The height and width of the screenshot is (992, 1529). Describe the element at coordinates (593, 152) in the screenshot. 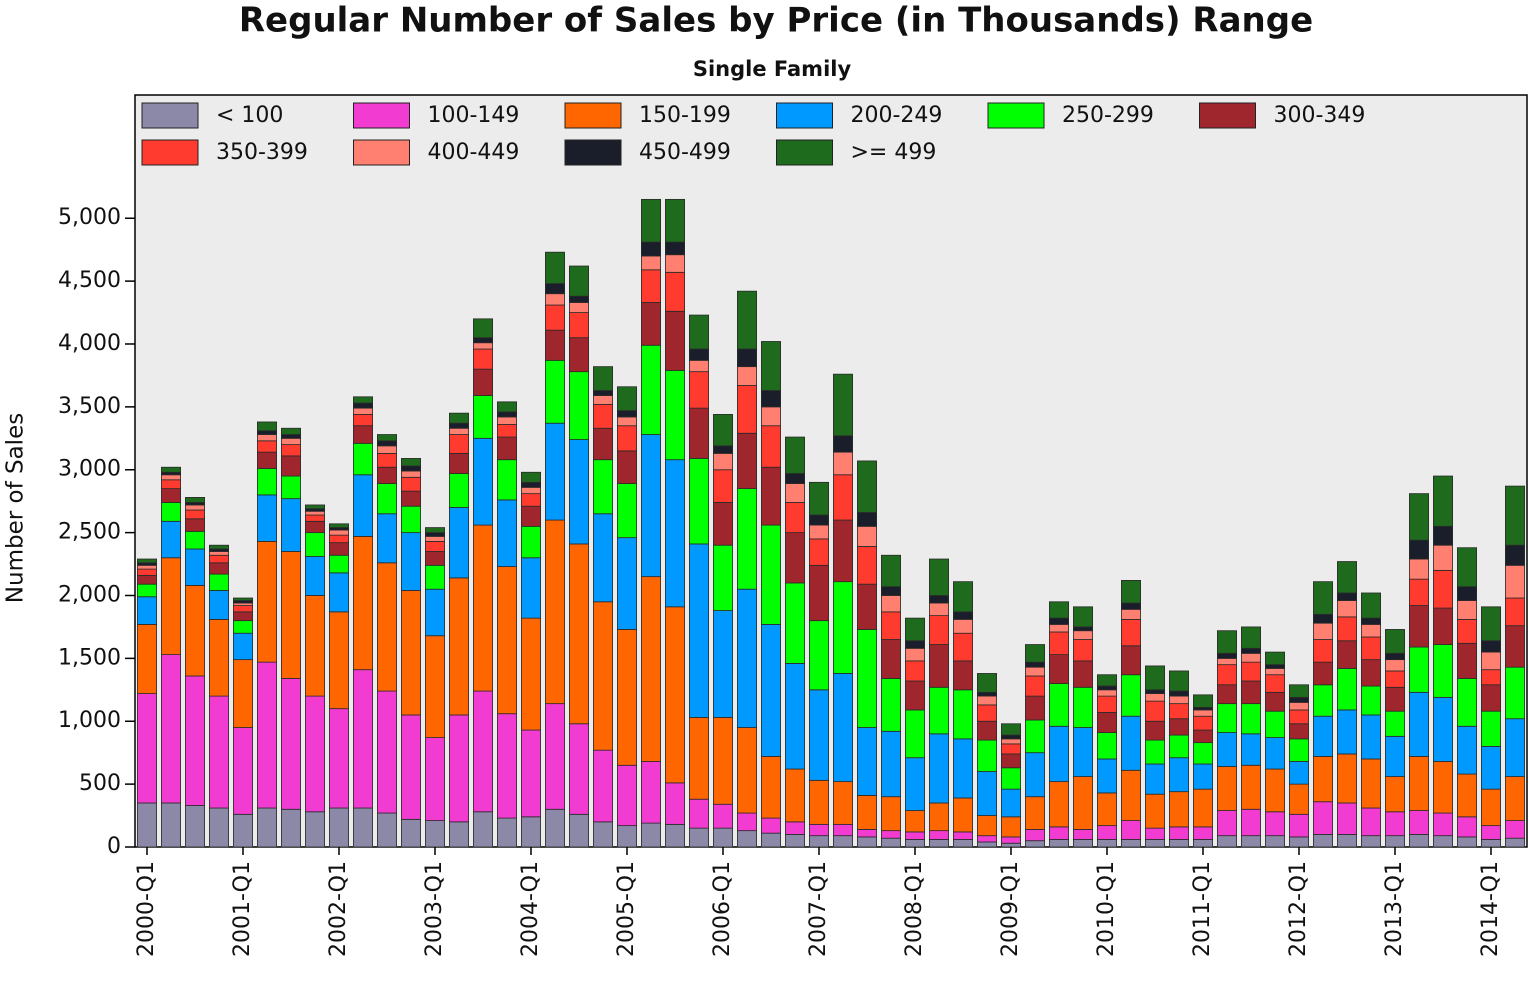

I see `legend-swatch` at that location.